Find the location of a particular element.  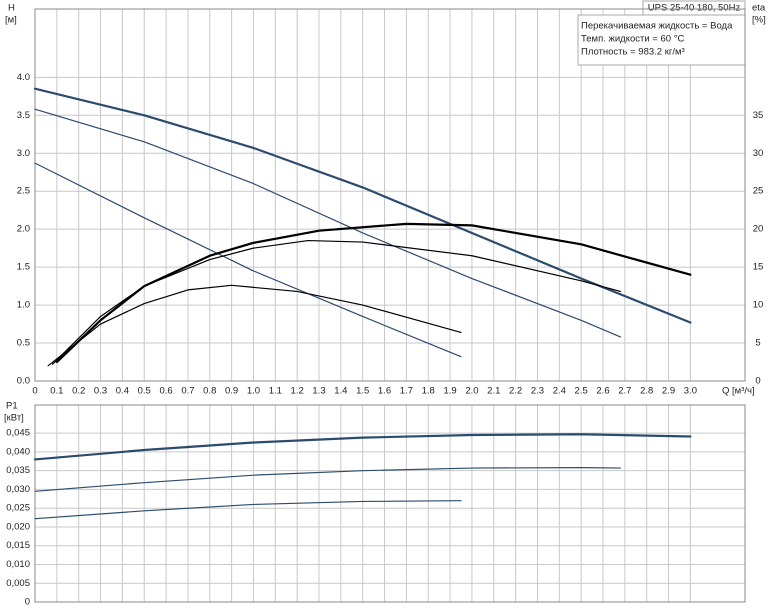

y-tick-label: 1.5 is located at coordinates (23, 267).